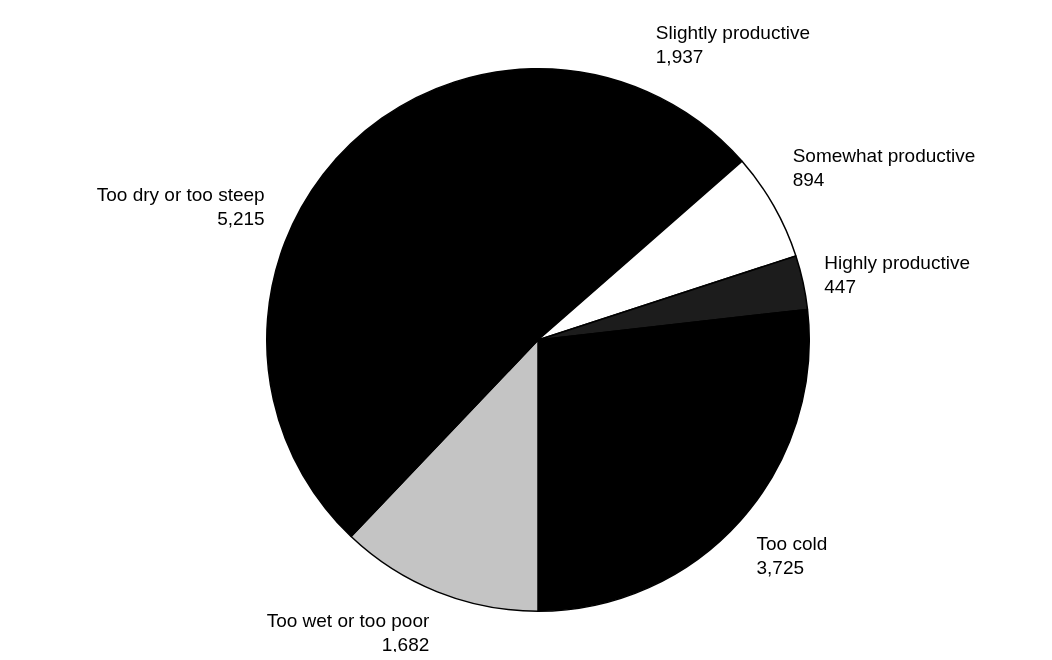 This screenshot has height=660, width=1052. I want to click on data-label: 894, so click(808, 179).